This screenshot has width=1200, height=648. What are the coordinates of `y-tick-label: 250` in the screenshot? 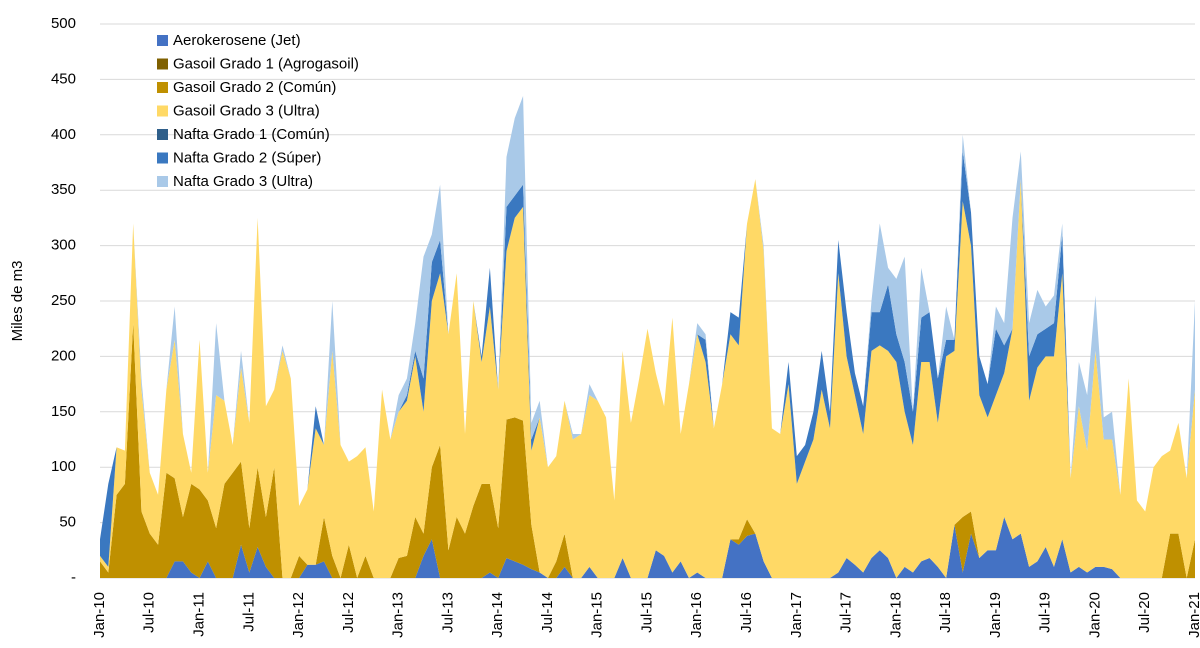 It's located at (63, 300).